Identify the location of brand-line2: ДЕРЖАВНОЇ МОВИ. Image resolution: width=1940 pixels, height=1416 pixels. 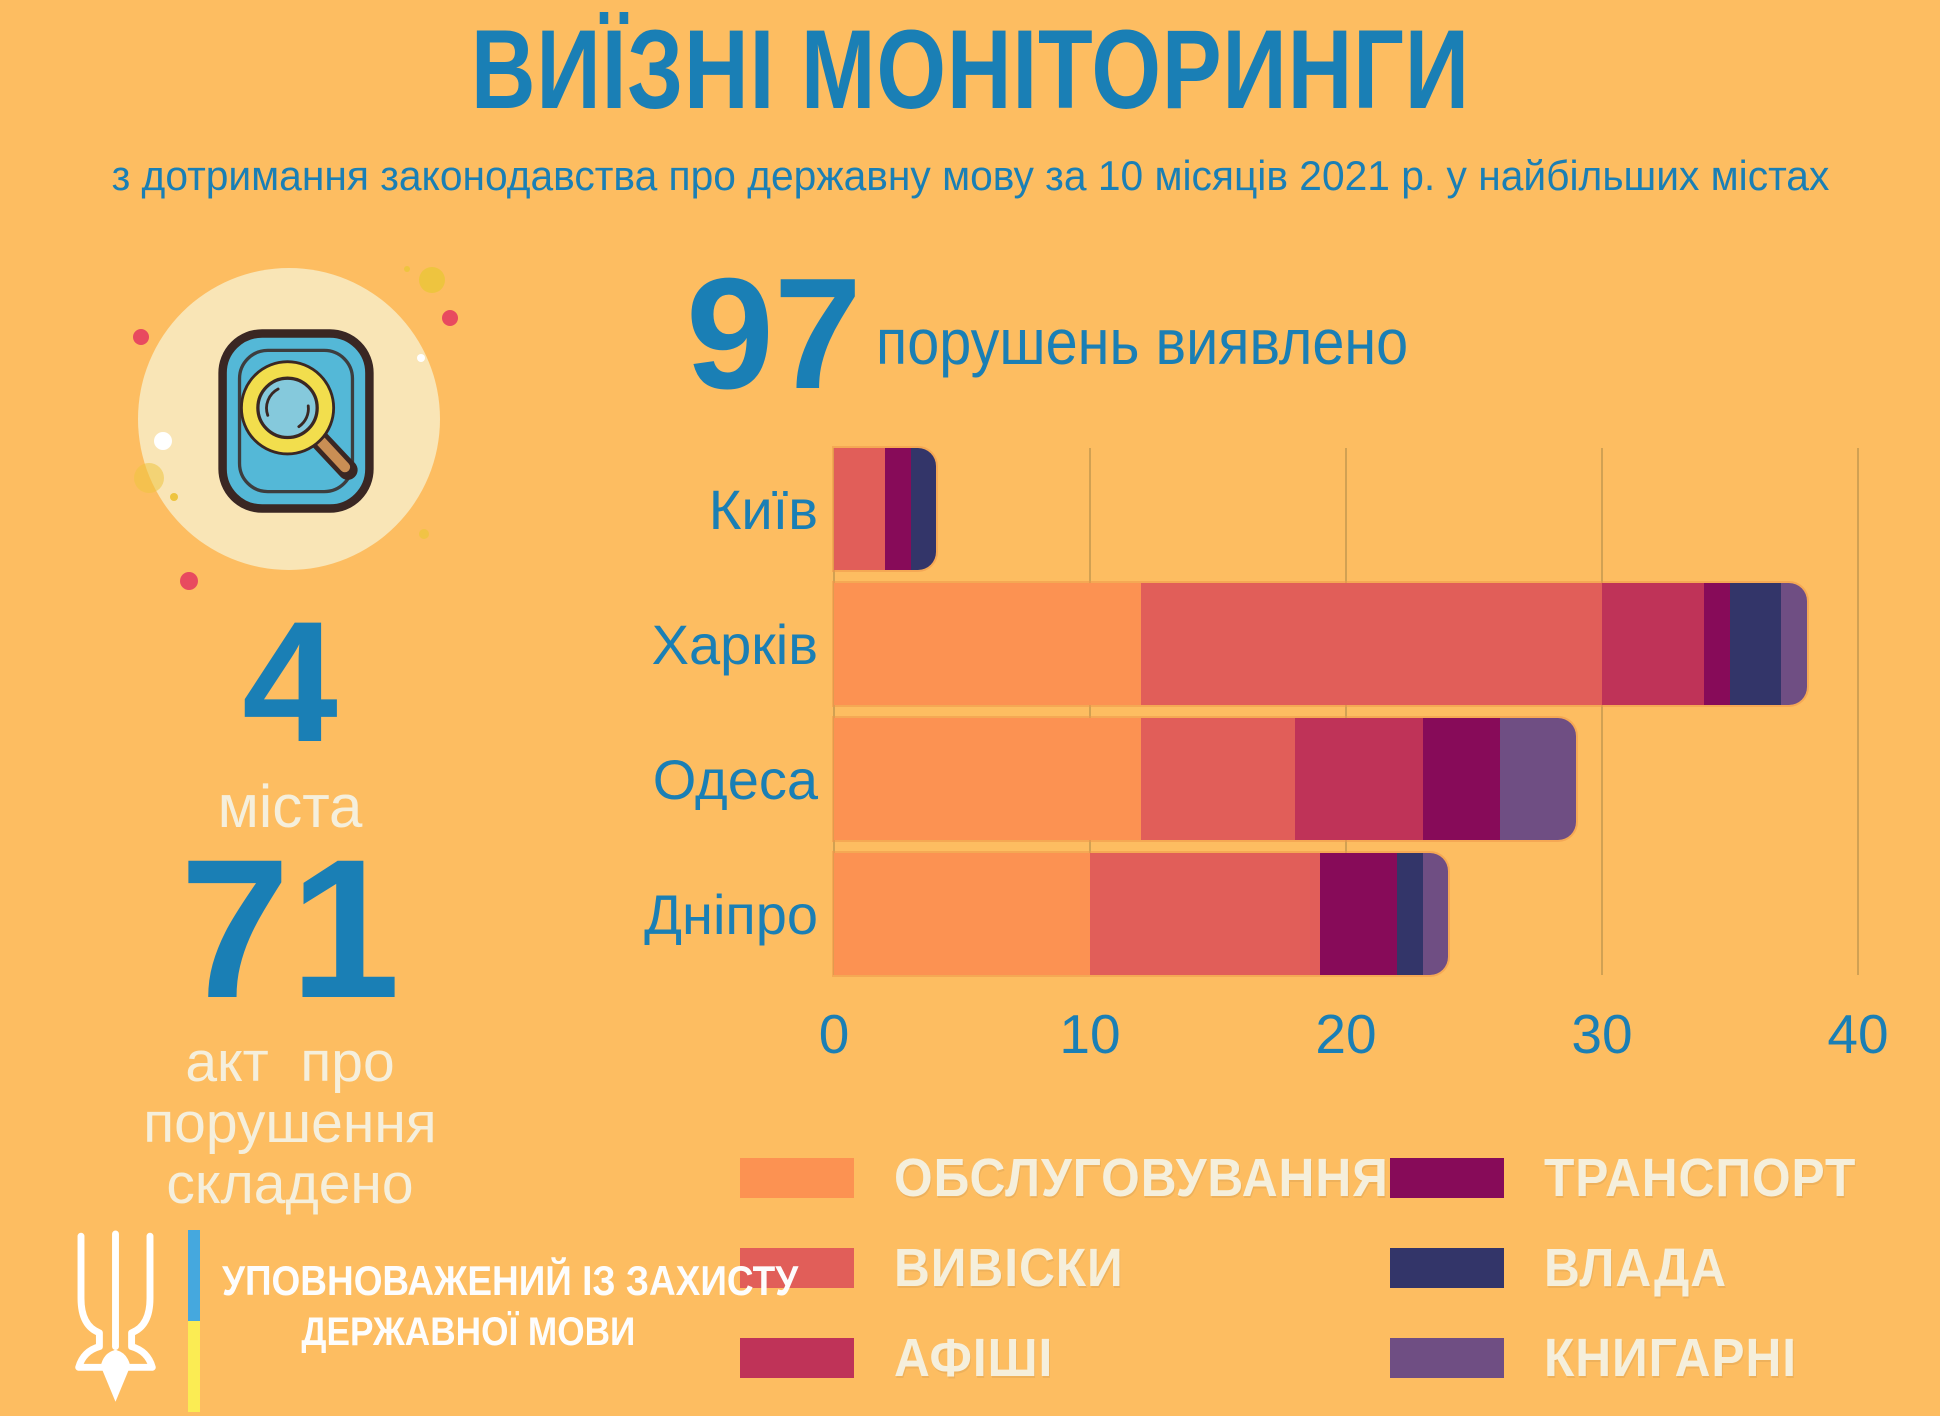
(468, 1331).